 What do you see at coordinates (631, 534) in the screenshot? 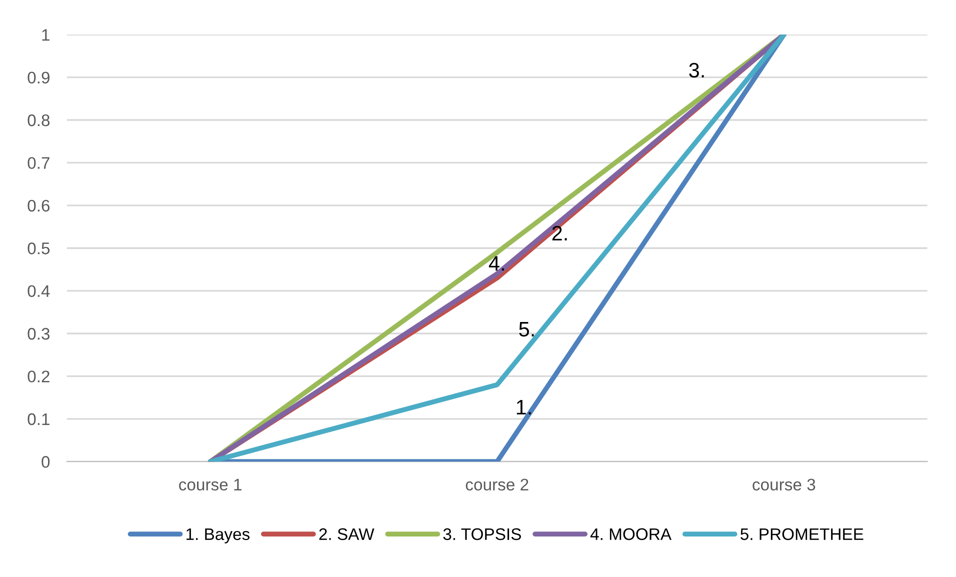
I see `legend-label: 4. MOORA` at bounding box center [631, 534].